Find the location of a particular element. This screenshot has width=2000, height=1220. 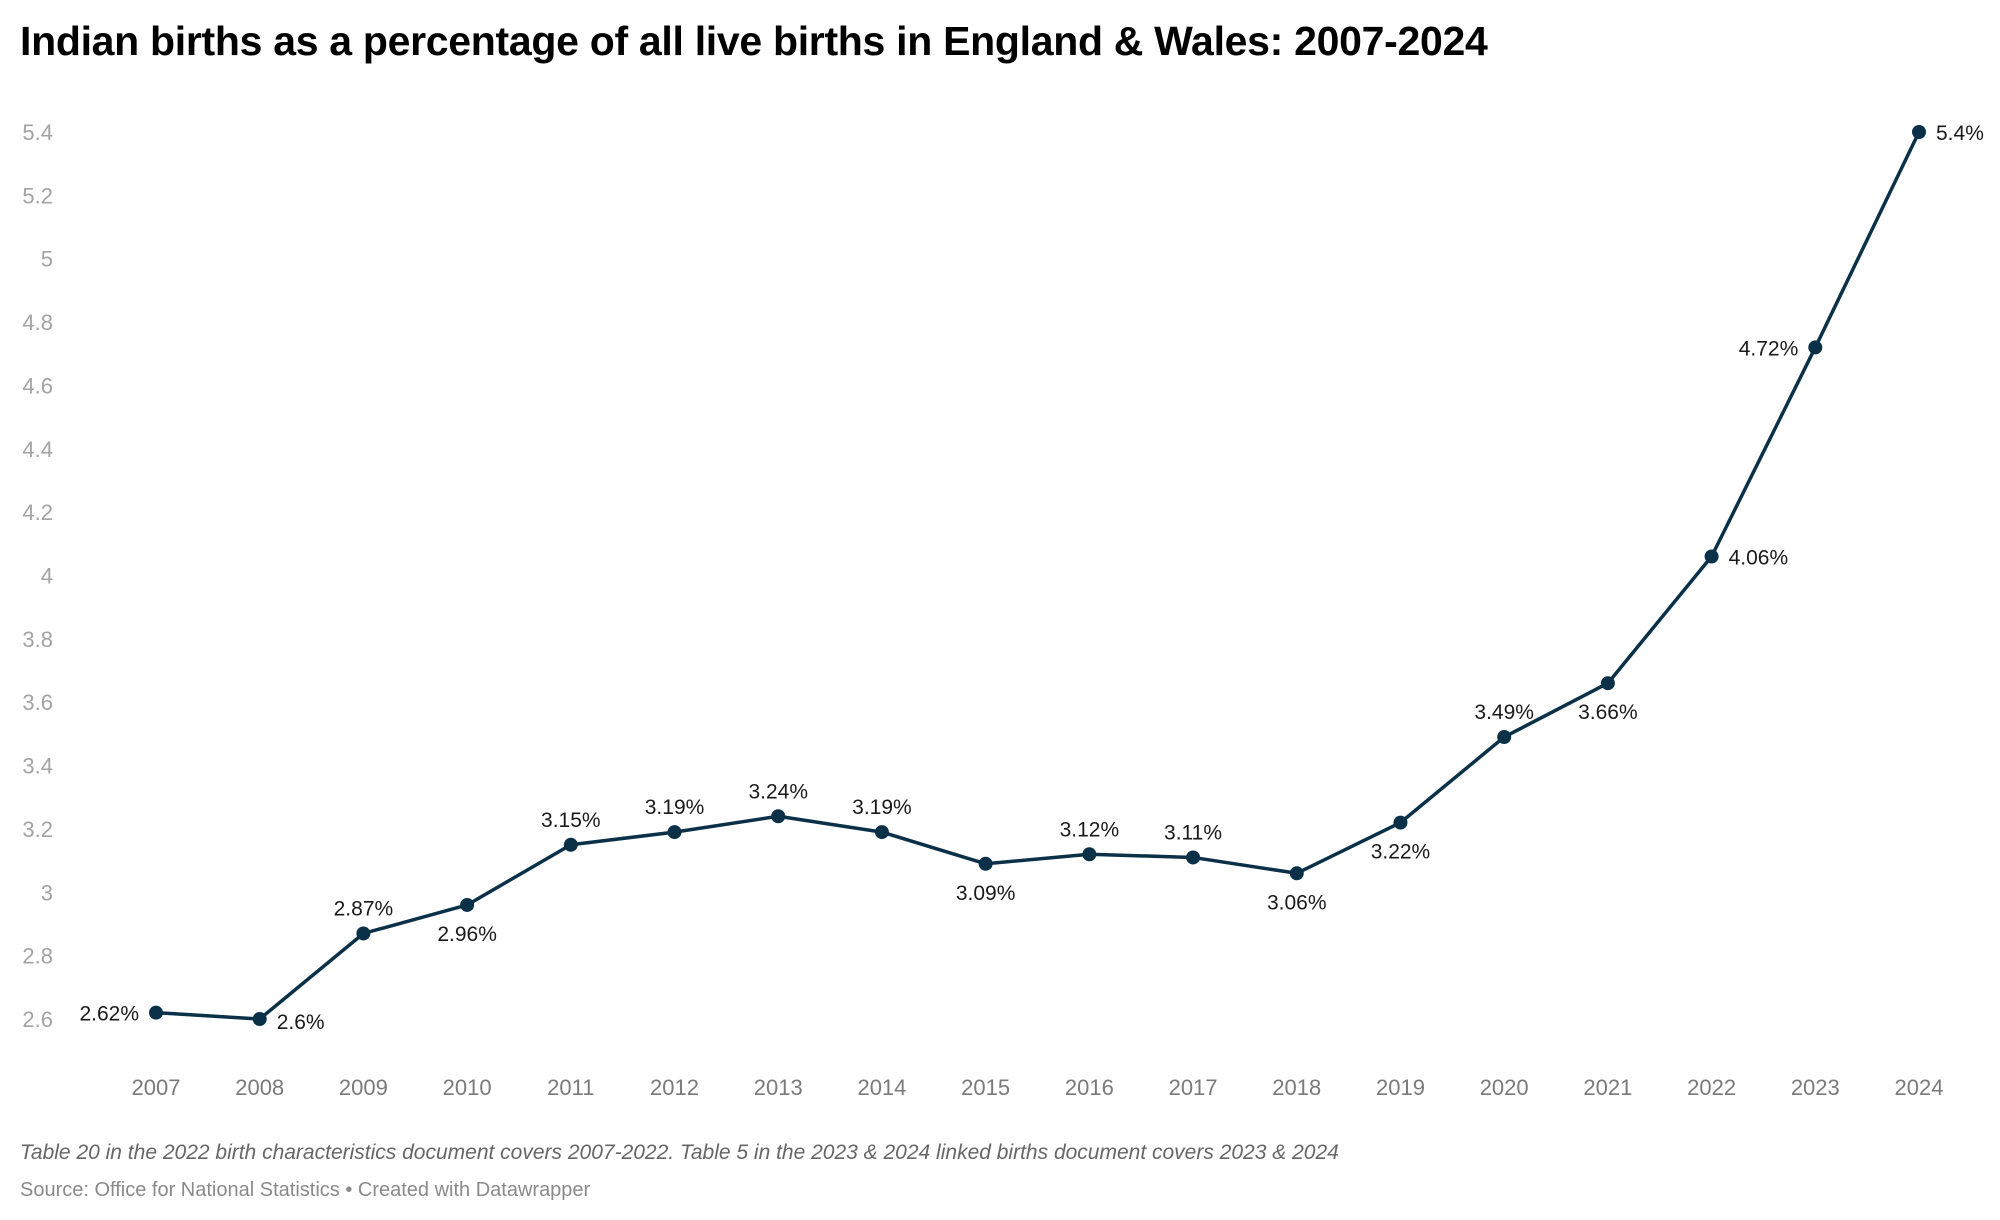

data-label: 3.12% is located at coordinates (1090, 829).